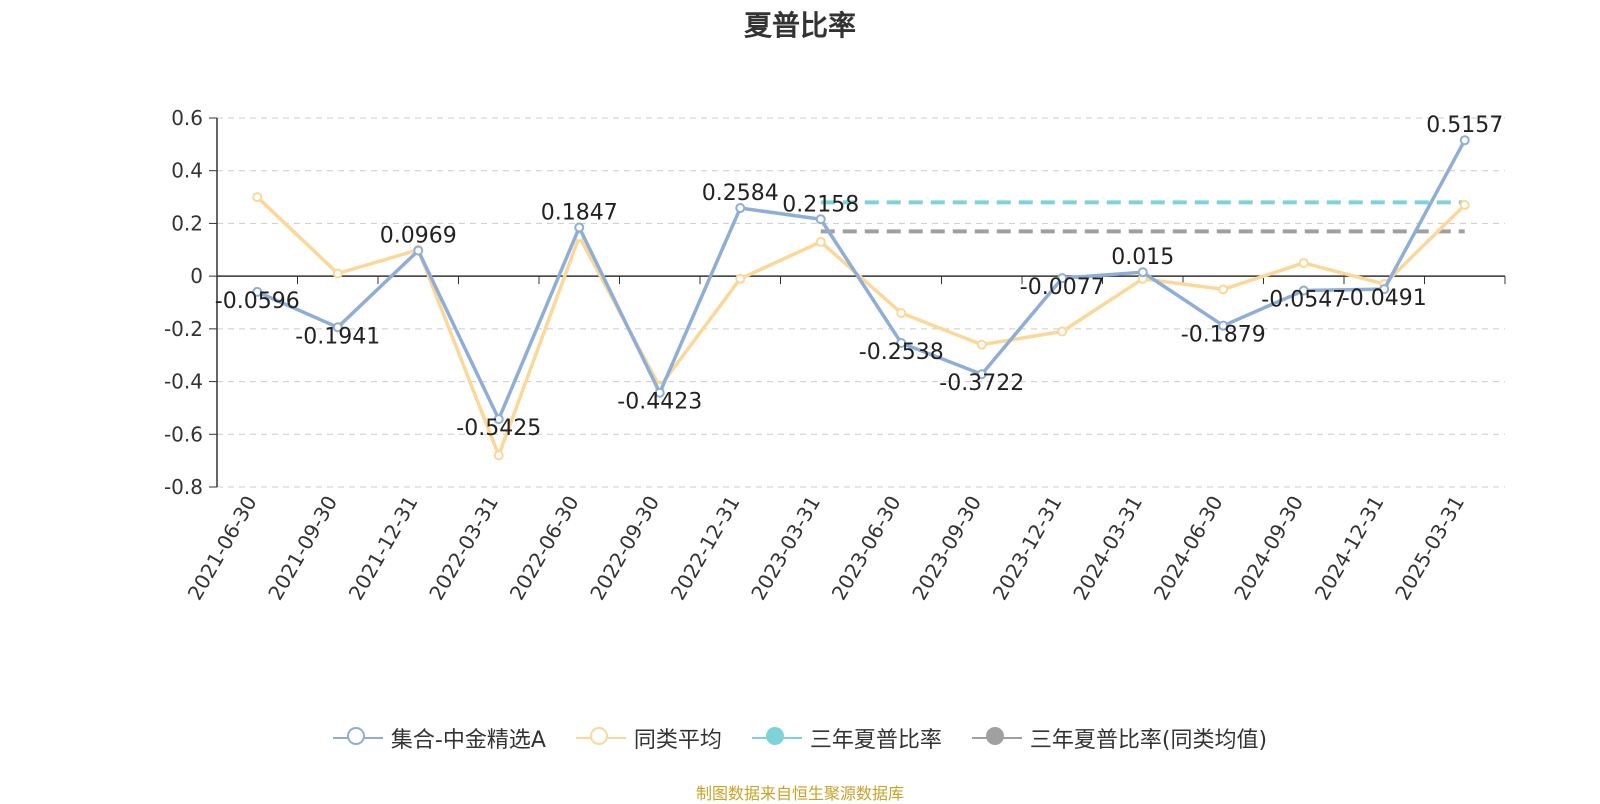  I want to click on data-label: 0.2158, so click(820, 204).